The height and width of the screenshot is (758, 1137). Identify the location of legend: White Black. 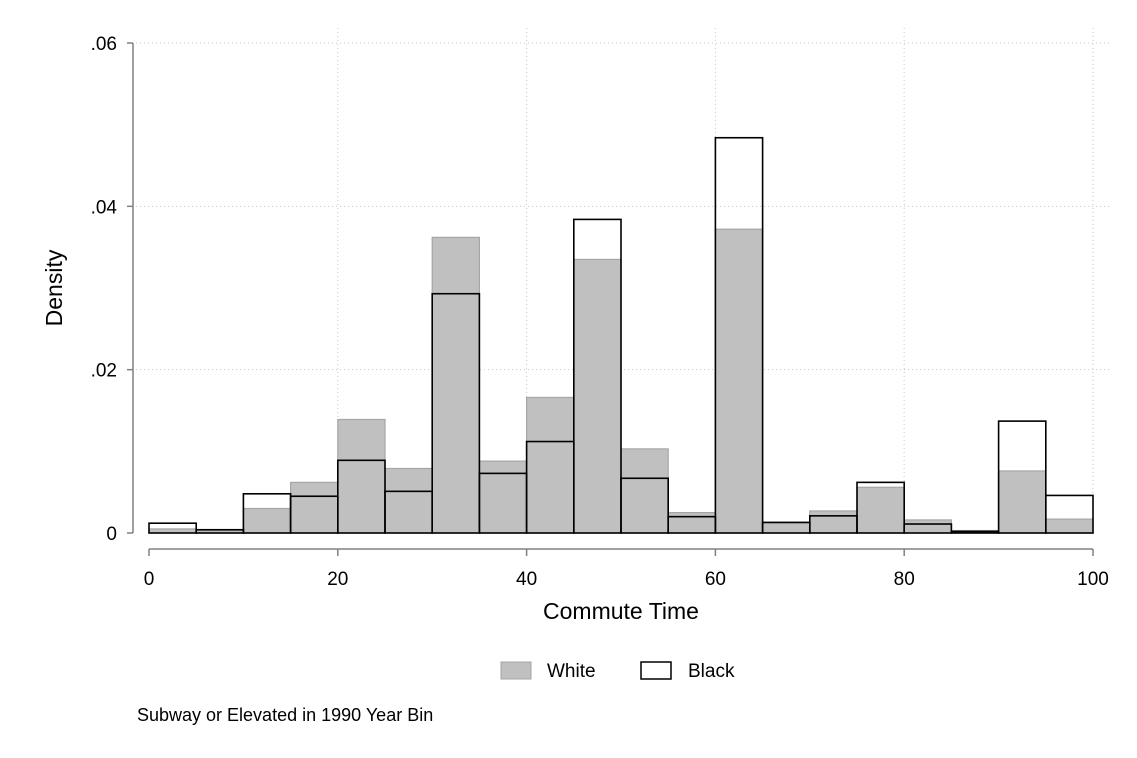
(617, 671).